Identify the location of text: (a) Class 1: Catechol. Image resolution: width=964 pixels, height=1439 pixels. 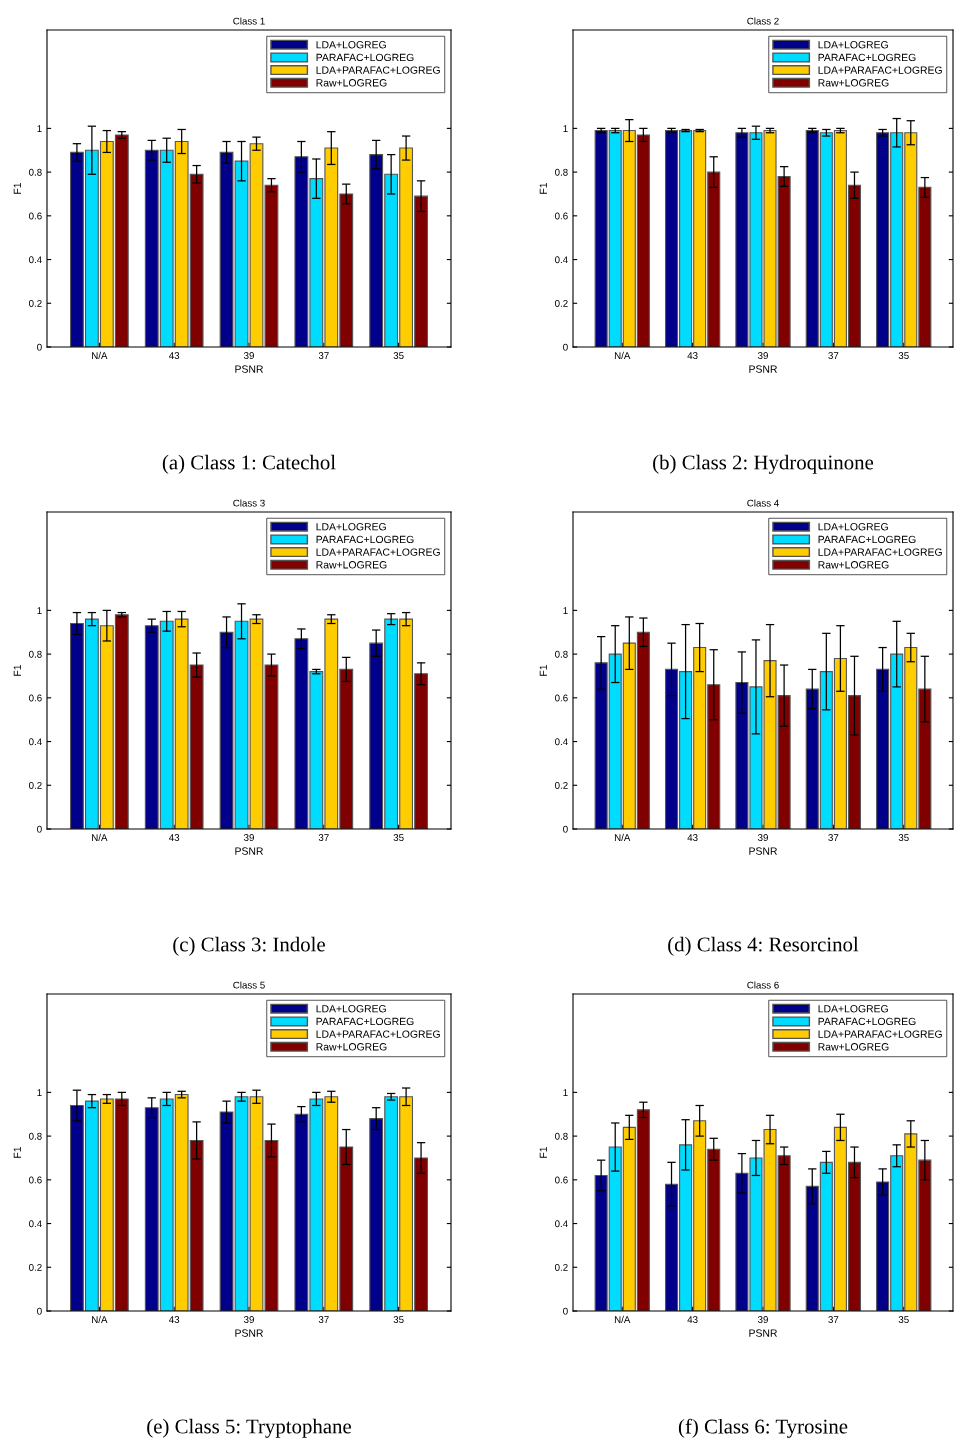
(249, 464).